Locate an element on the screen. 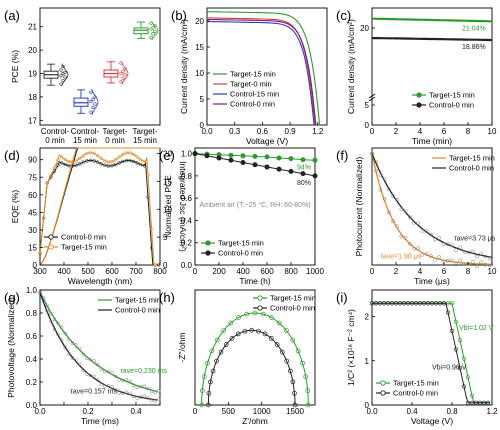 This screenshot has width=500, height=430. box-distribution is located at coordinates (155, 31).